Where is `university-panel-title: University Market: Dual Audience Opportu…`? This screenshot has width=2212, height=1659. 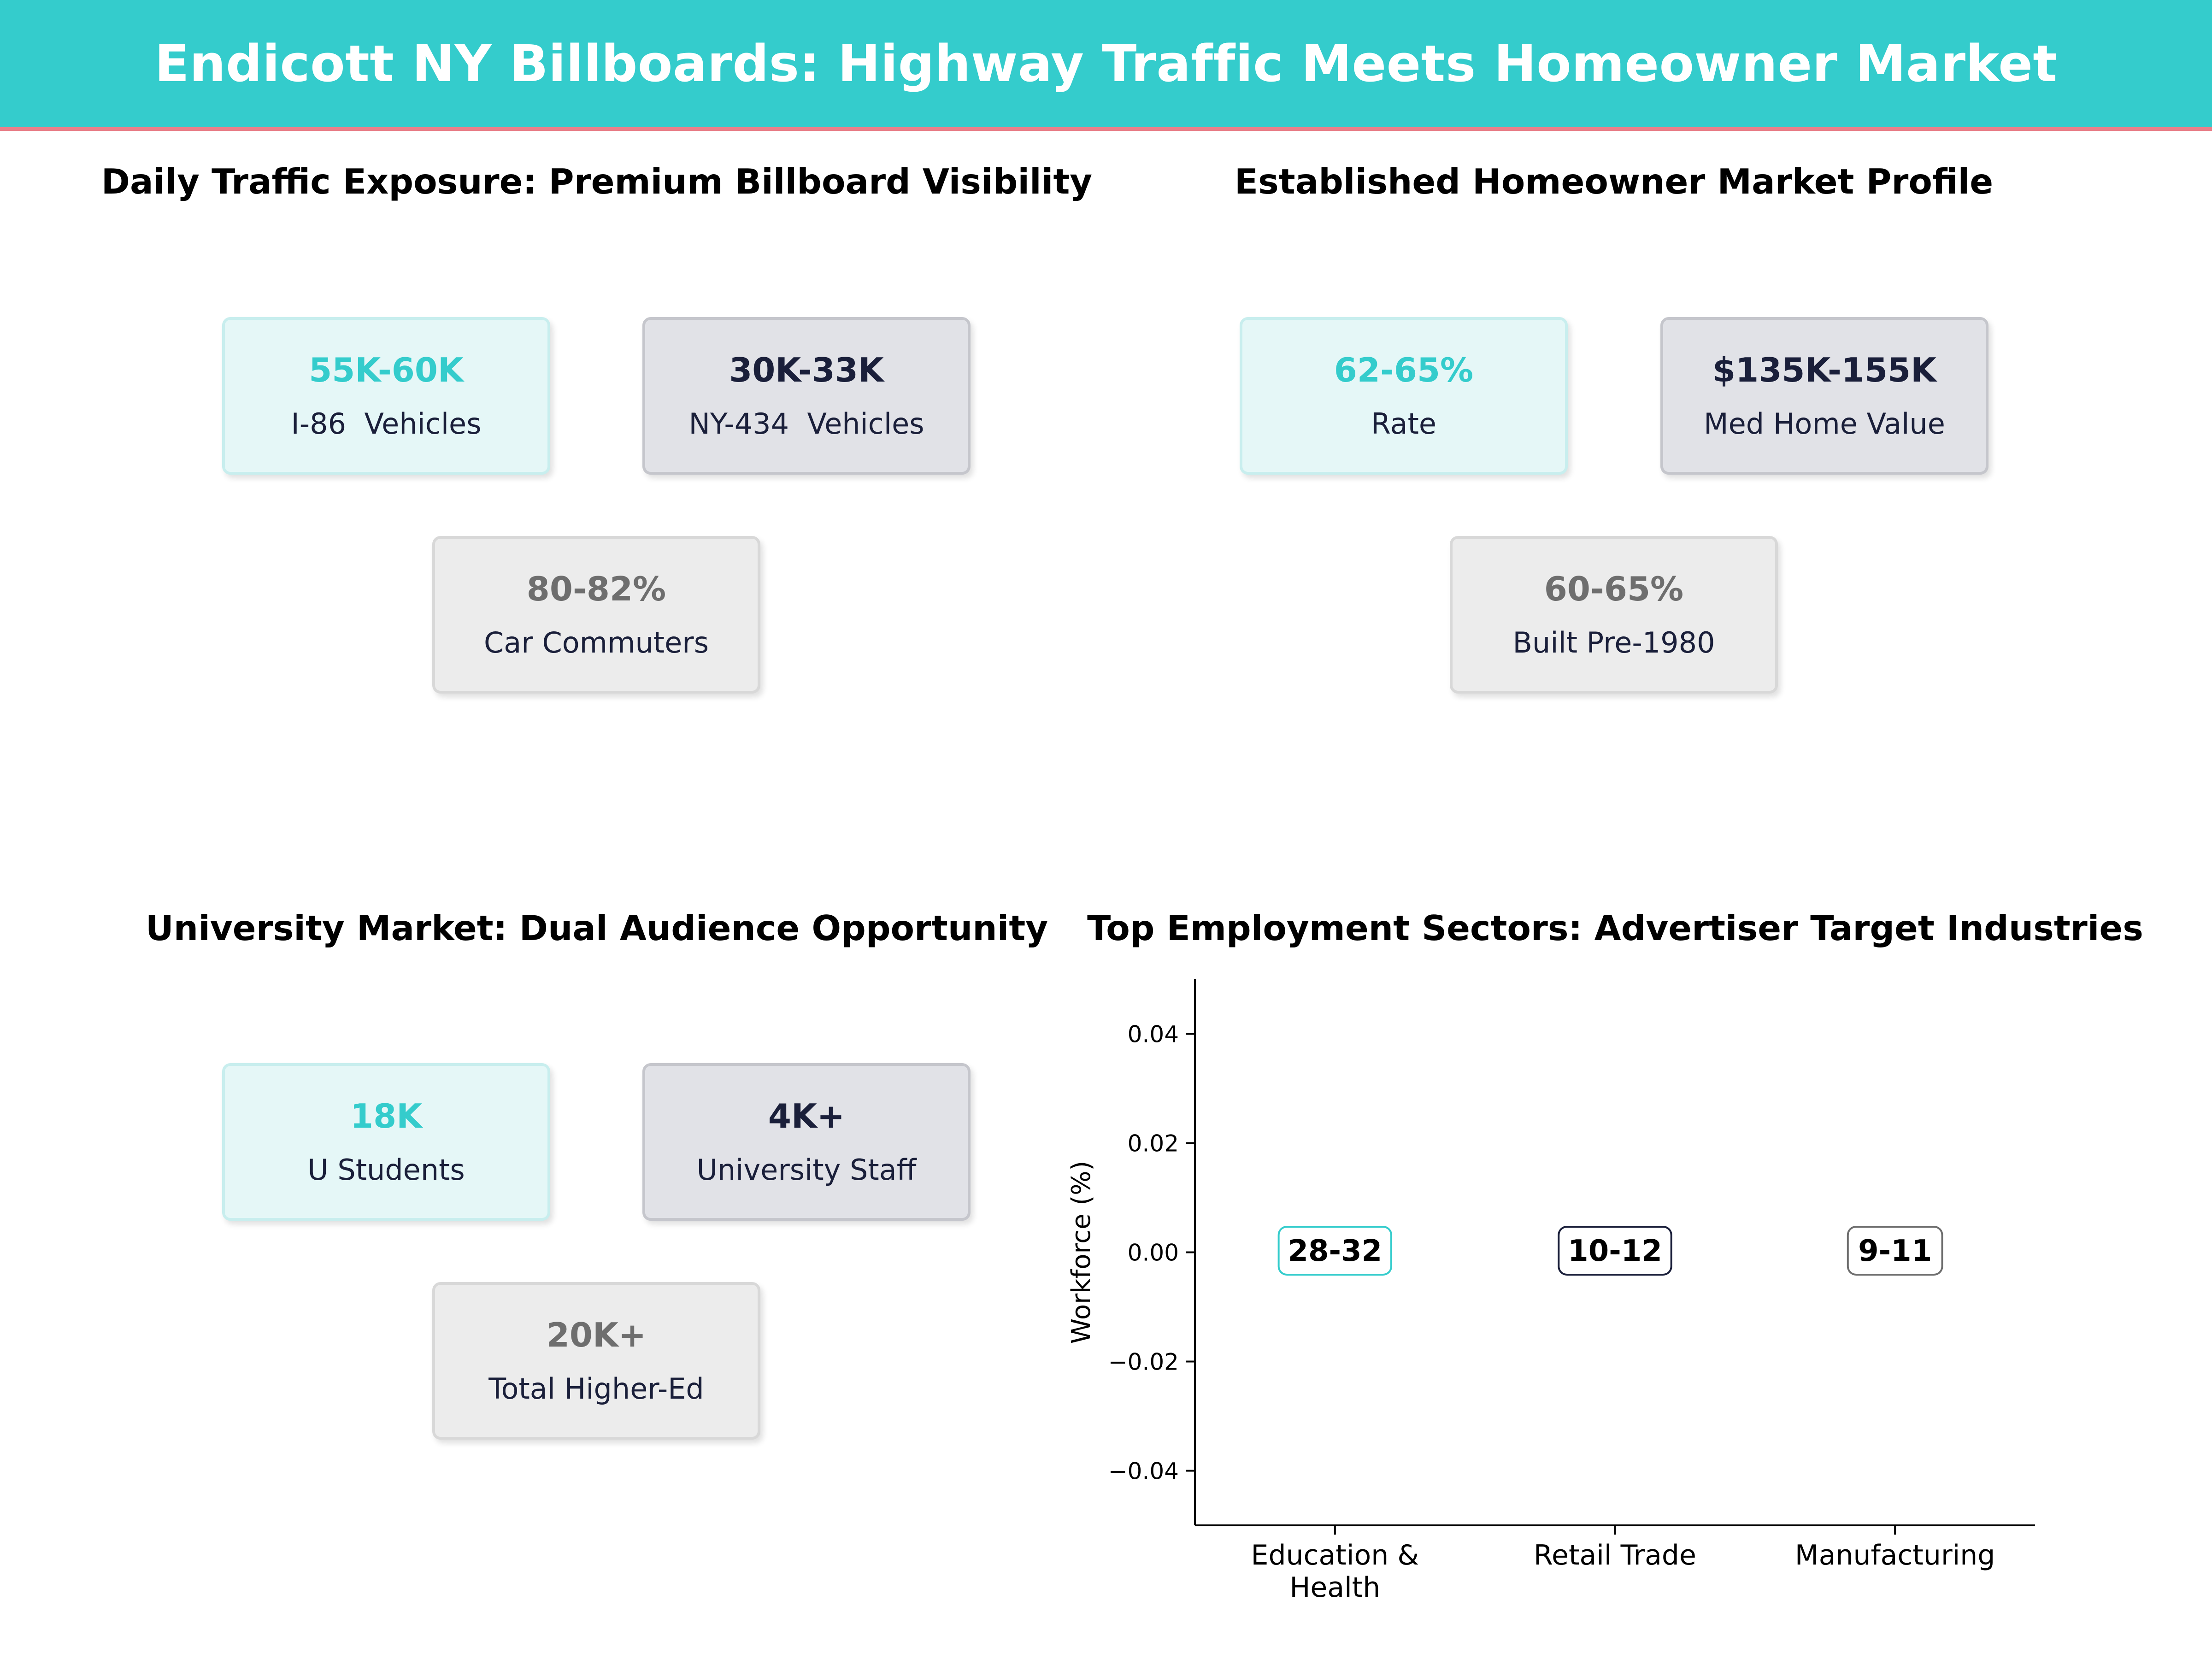 university-panel-title: University Market: Dual Audience Opportu… is located at coordinates (596, 928).